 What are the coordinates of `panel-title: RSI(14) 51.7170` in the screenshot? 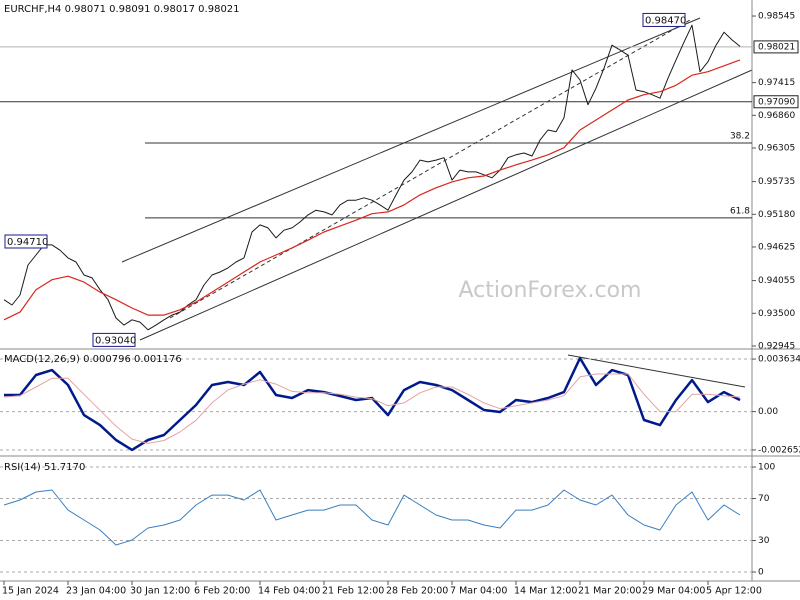 It's located at (44, 467).